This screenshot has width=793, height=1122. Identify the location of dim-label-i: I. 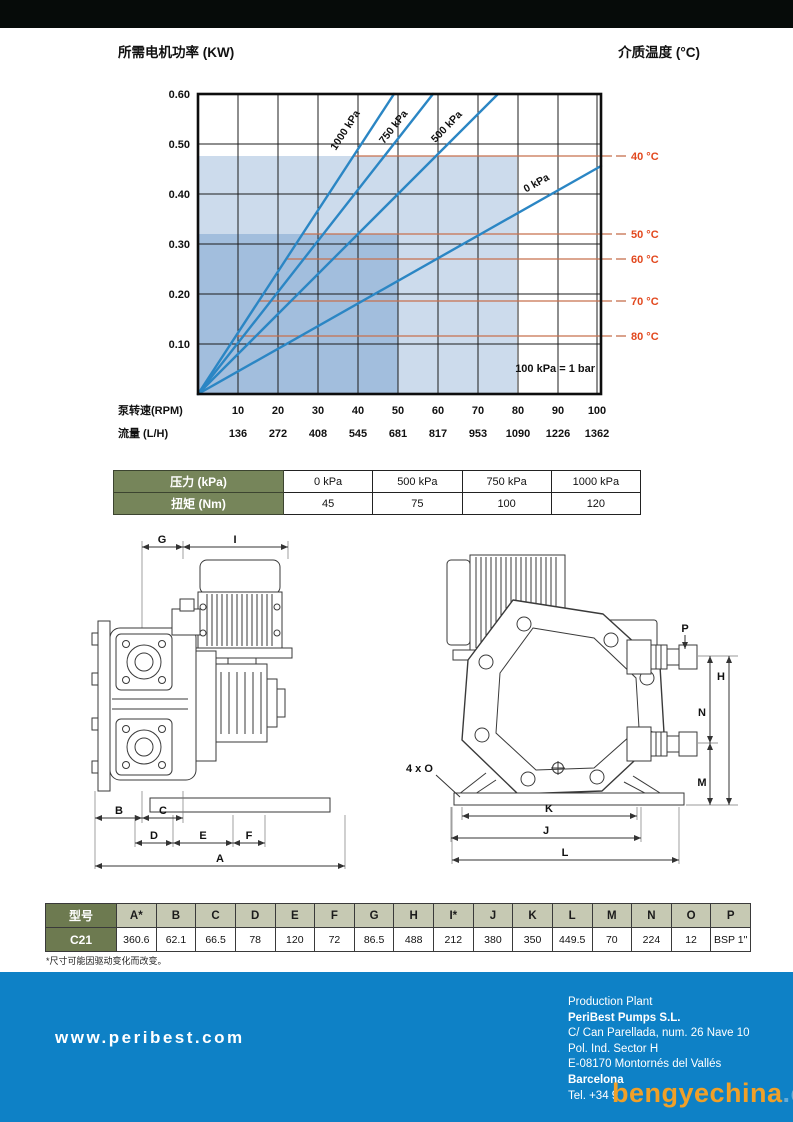
(234, 540).